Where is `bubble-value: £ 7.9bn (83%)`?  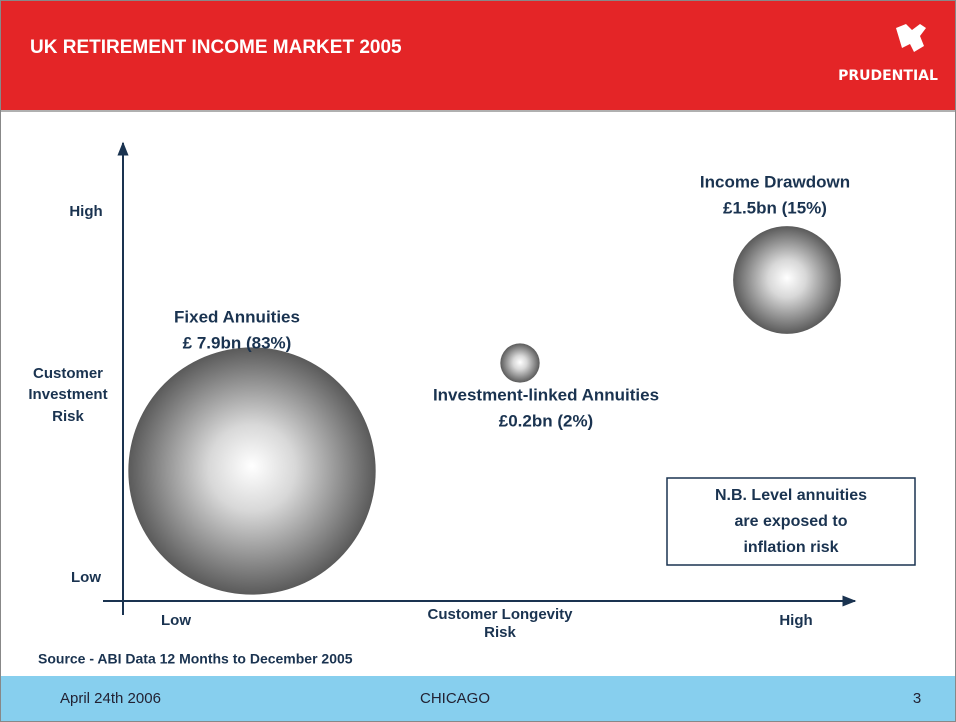 bubble-value: £ 7.9bn (83%) is located at coordinates (237, 342).